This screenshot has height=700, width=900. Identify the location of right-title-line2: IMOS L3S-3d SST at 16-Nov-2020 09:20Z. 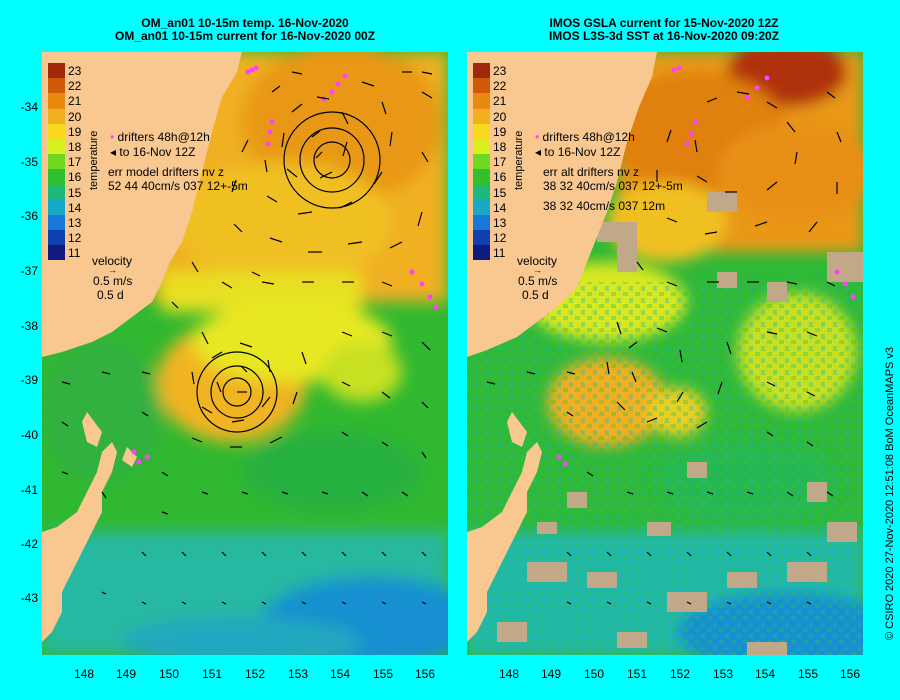
(664, 36).